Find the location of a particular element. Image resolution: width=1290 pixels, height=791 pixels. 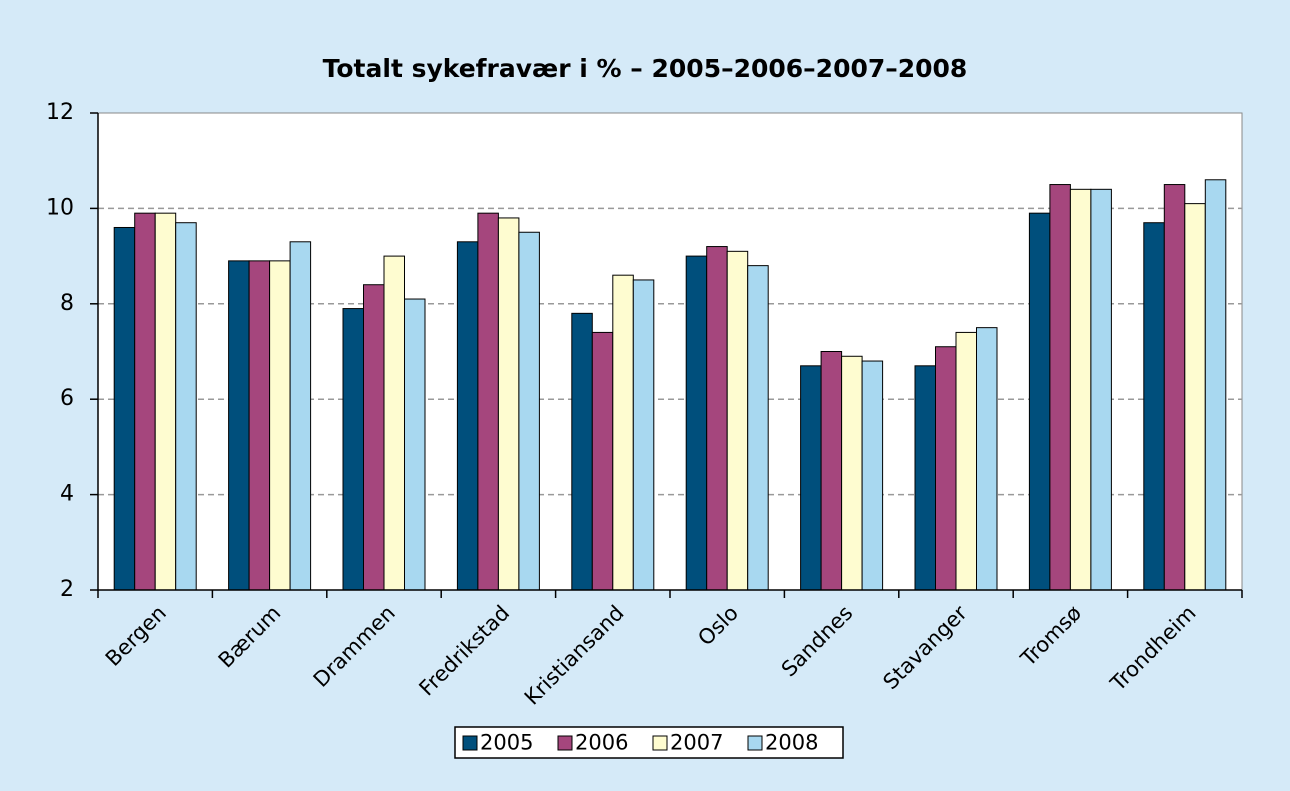

y-tick-label: 10 is located at coordinates (60, 207).